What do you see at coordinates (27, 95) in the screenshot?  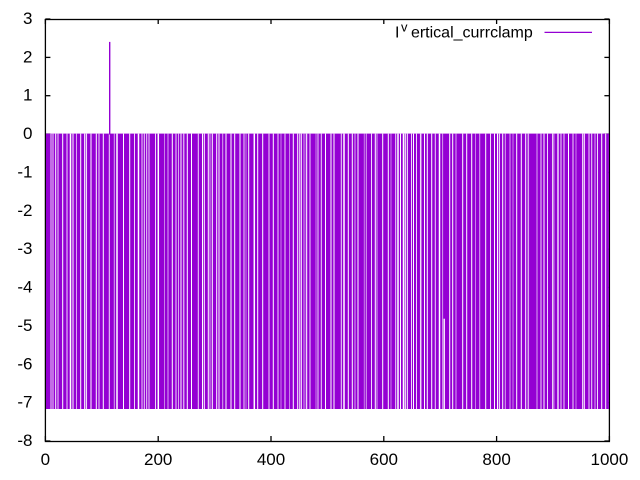 I see `svg-text: 1` at bounding box center [27, 95].